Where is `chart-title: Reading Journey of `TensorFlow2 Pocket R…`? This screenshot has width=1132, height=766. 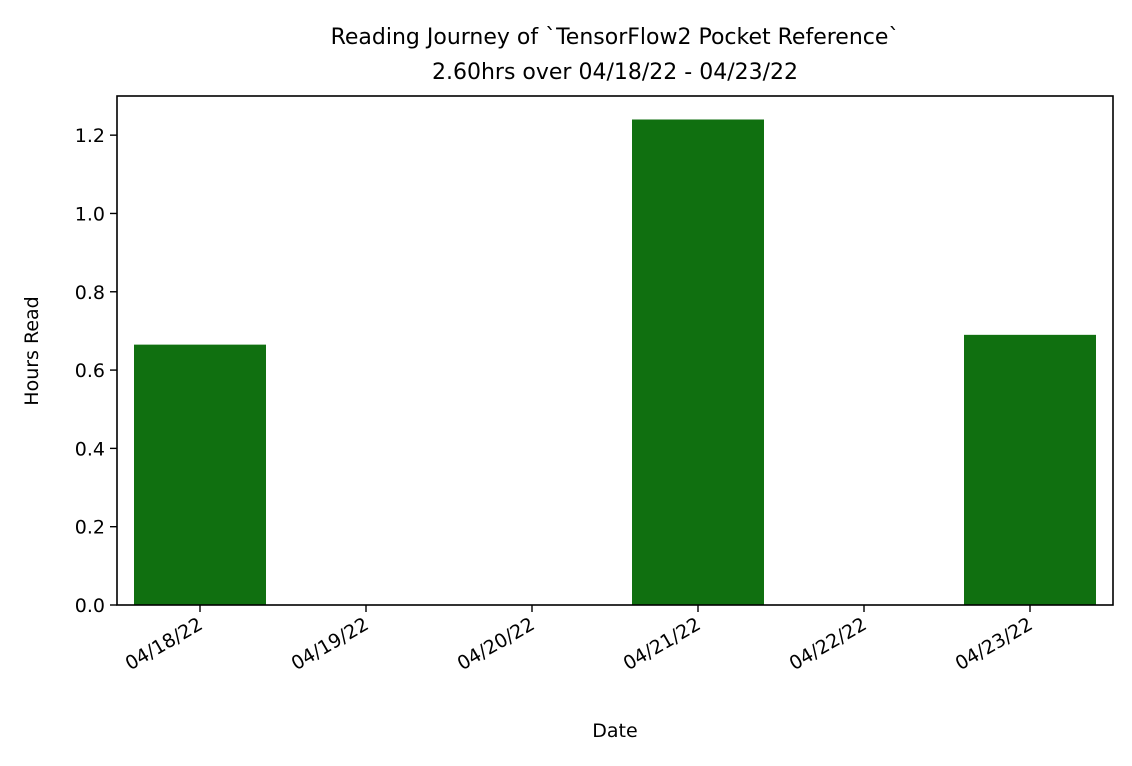
chart-title: Reading Journey of `TensorFlow2 Pocket R… is located at coordinates (615, 37).